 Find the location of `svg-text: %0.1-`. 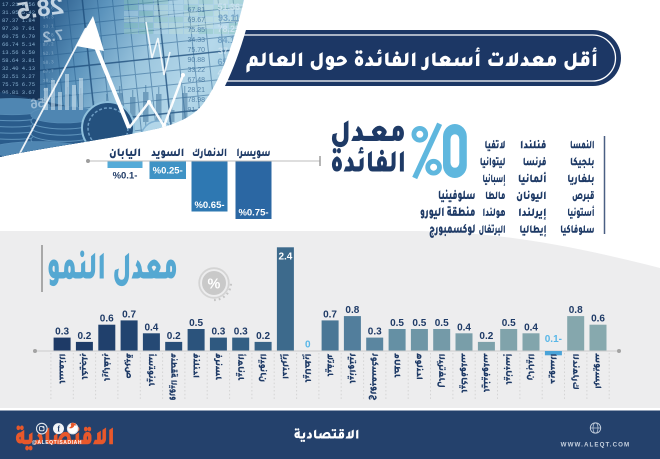

svg-text: %0.1- is located at coordinates (125, 176).